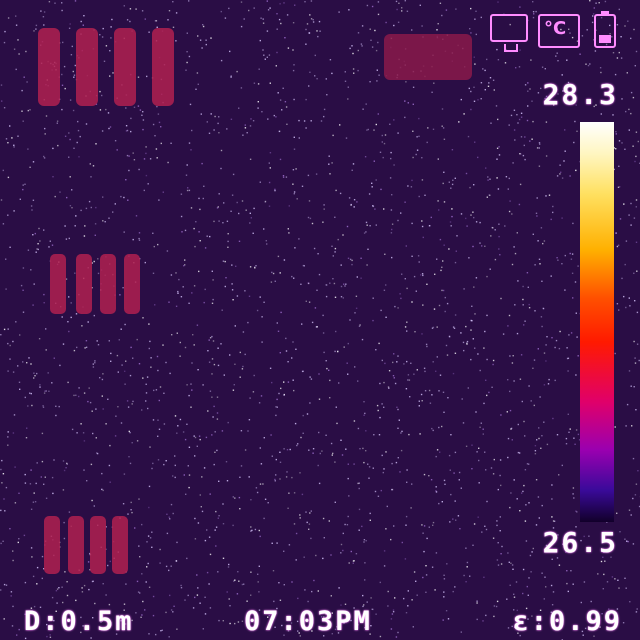 Image resolution: width=640 pixels, height=640 pixels. What do you see at coordinates (95, 284) in the screenshot?
I see `hot-bars-middle-left` at bounding box center [95, 284].